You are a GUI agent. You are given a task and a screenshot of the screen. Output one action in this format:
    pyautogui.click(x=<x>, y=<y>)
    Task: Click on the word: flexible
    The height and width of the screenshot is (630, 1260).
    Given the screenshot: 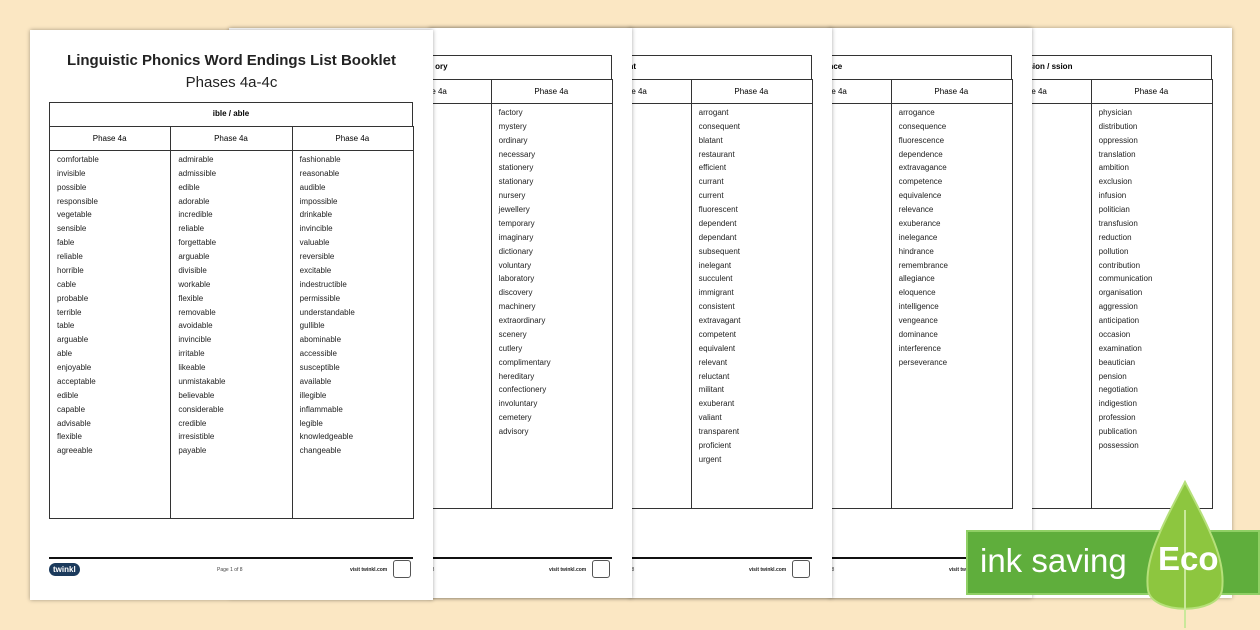 What is the action you would take?
    pyautogui.click(x=191, y=298)
    